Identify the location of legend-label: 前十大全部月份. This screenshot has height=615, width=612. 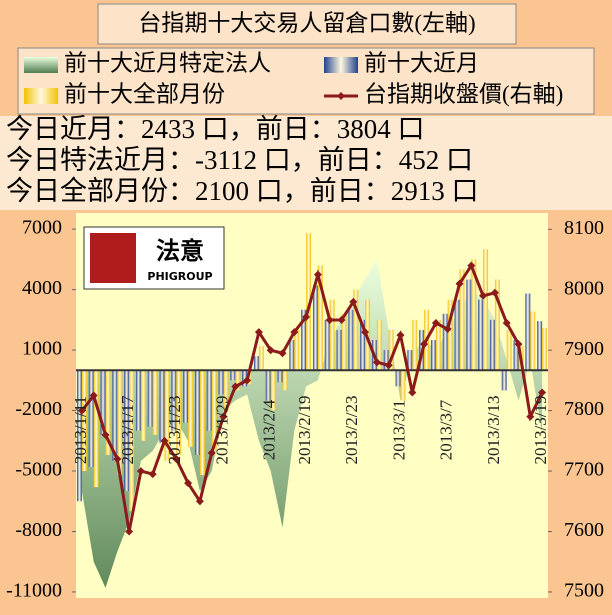
(144, 93).